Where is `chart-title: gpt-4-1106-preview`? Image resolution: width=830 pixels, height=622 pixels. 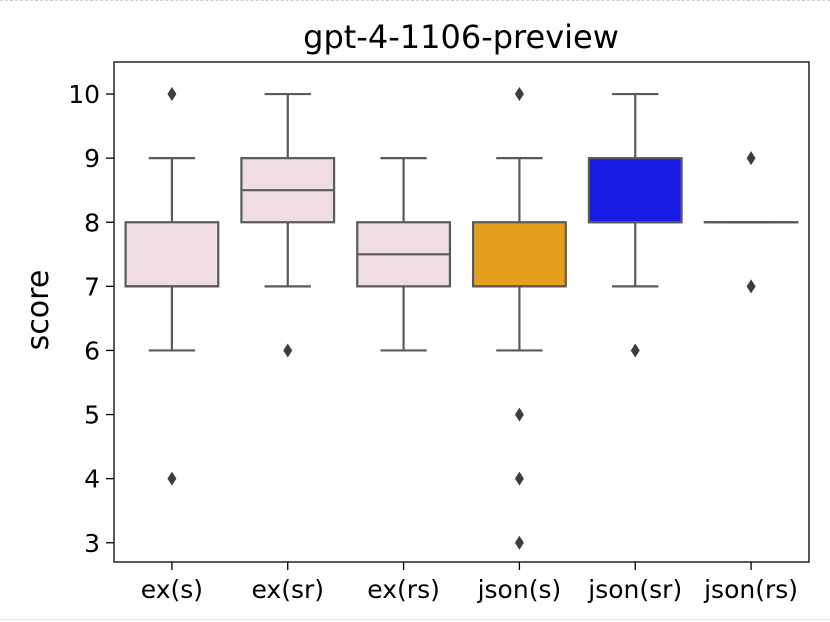 chart-title: gpt-4-1106-preview is located at coordinates (461, 37).